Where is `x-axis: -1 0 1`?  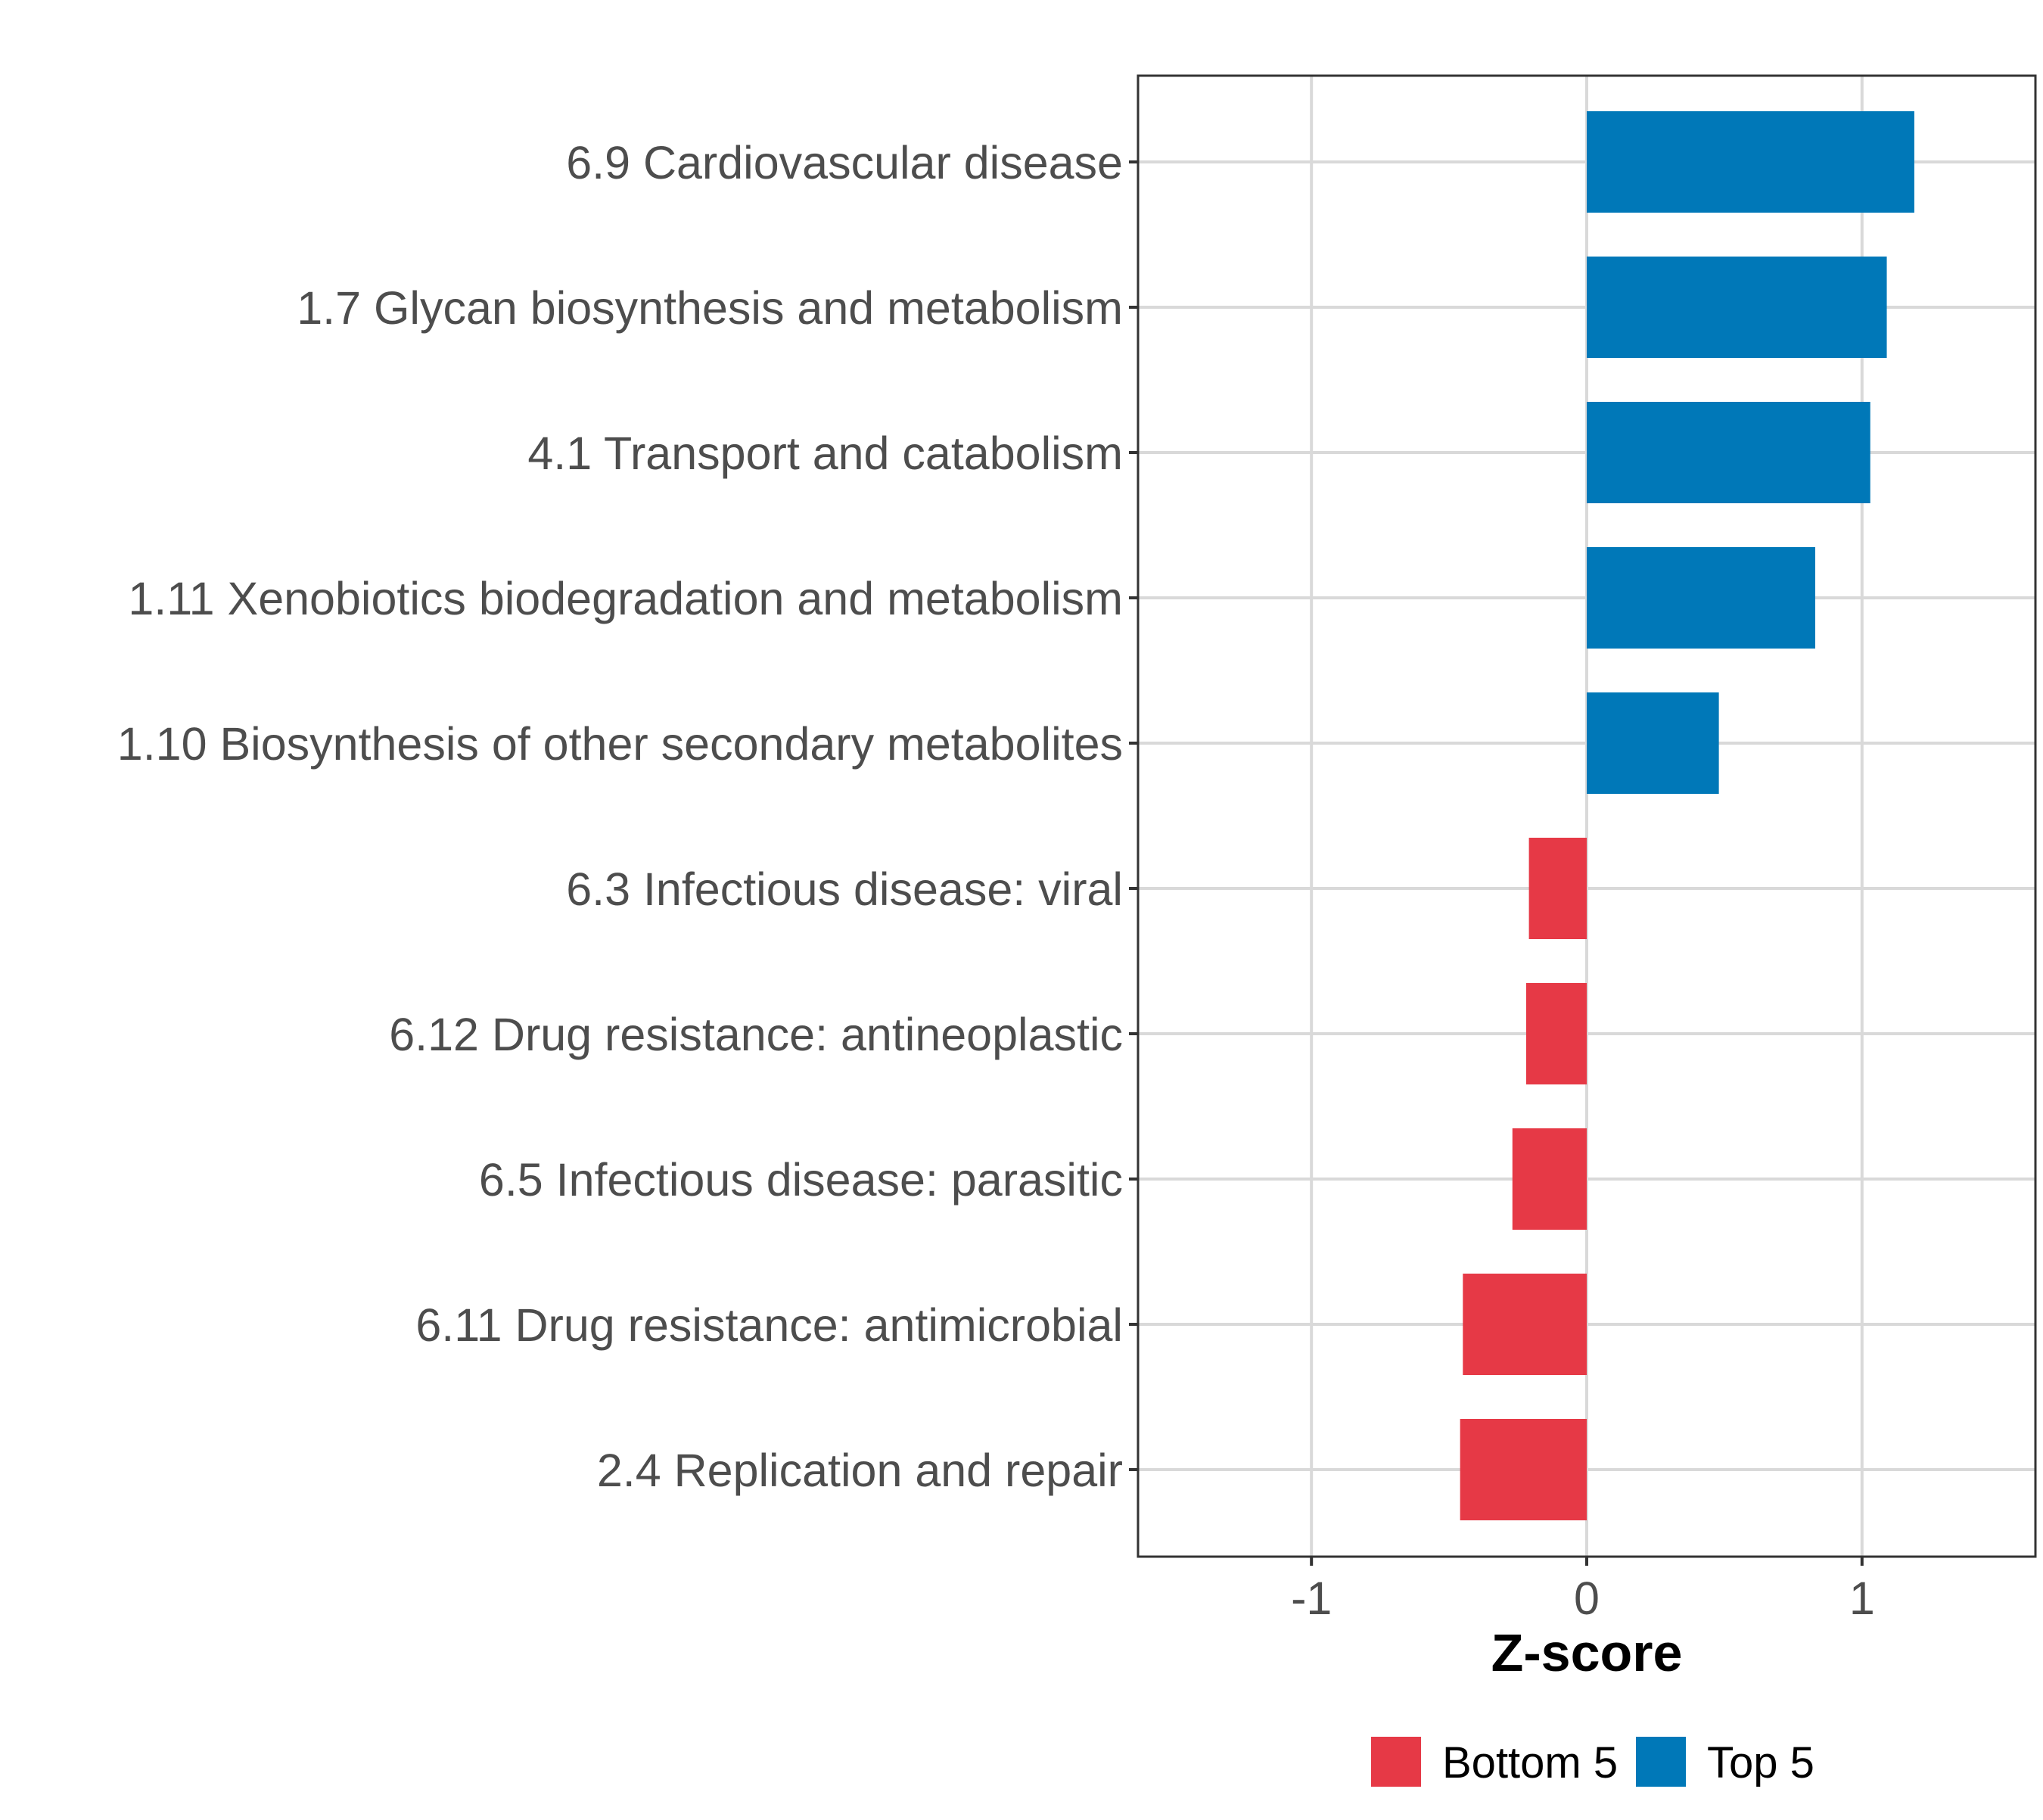 x-axis: -1 0 1 is located at coordinates (1583, 1590).